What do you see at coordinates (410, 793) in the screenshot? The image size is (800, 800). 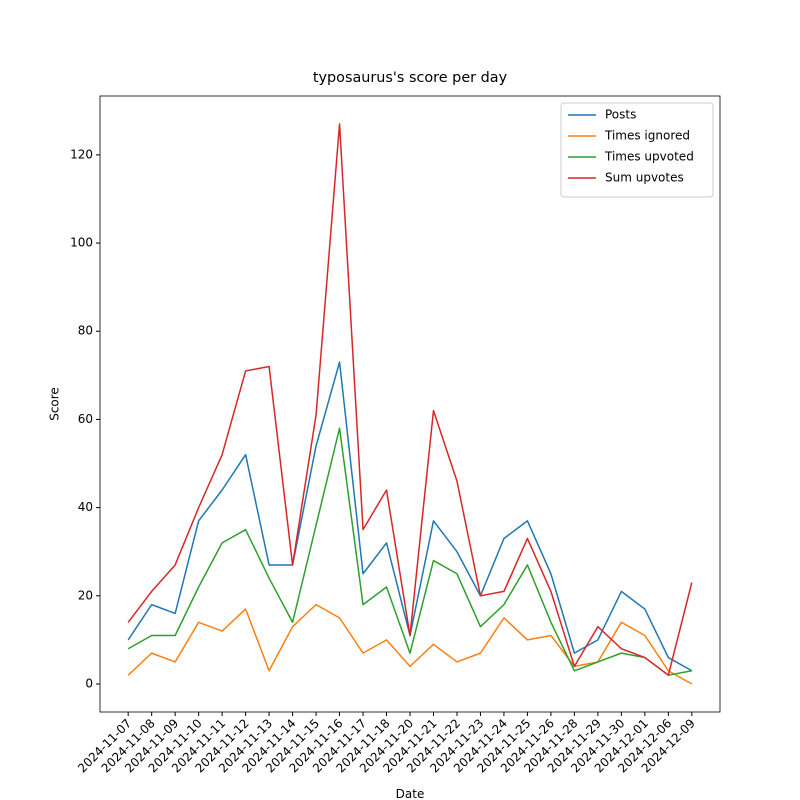 I see `x-axis-label: Date` at bounding box center [410, 793].